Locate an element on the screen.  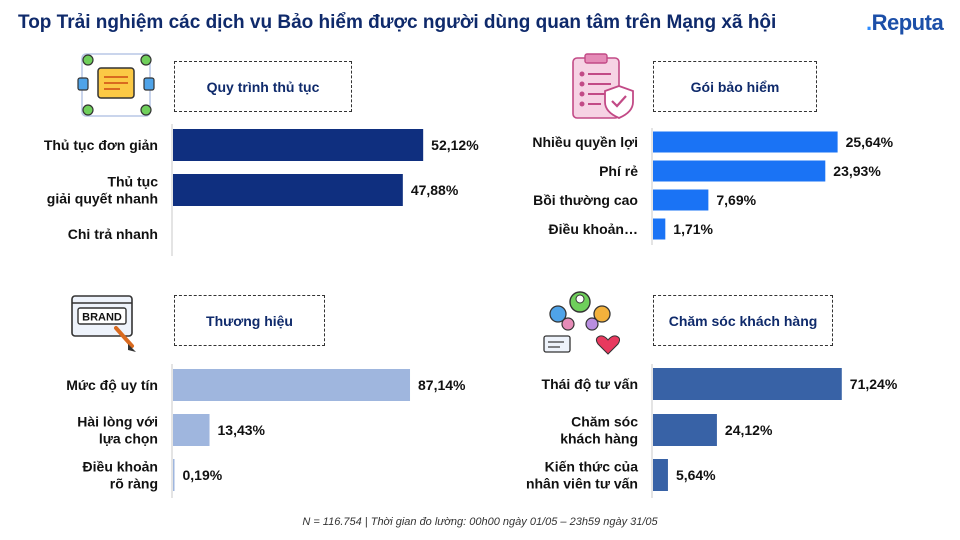
insurance-checklist-icon is located at coordinates (603, 86).